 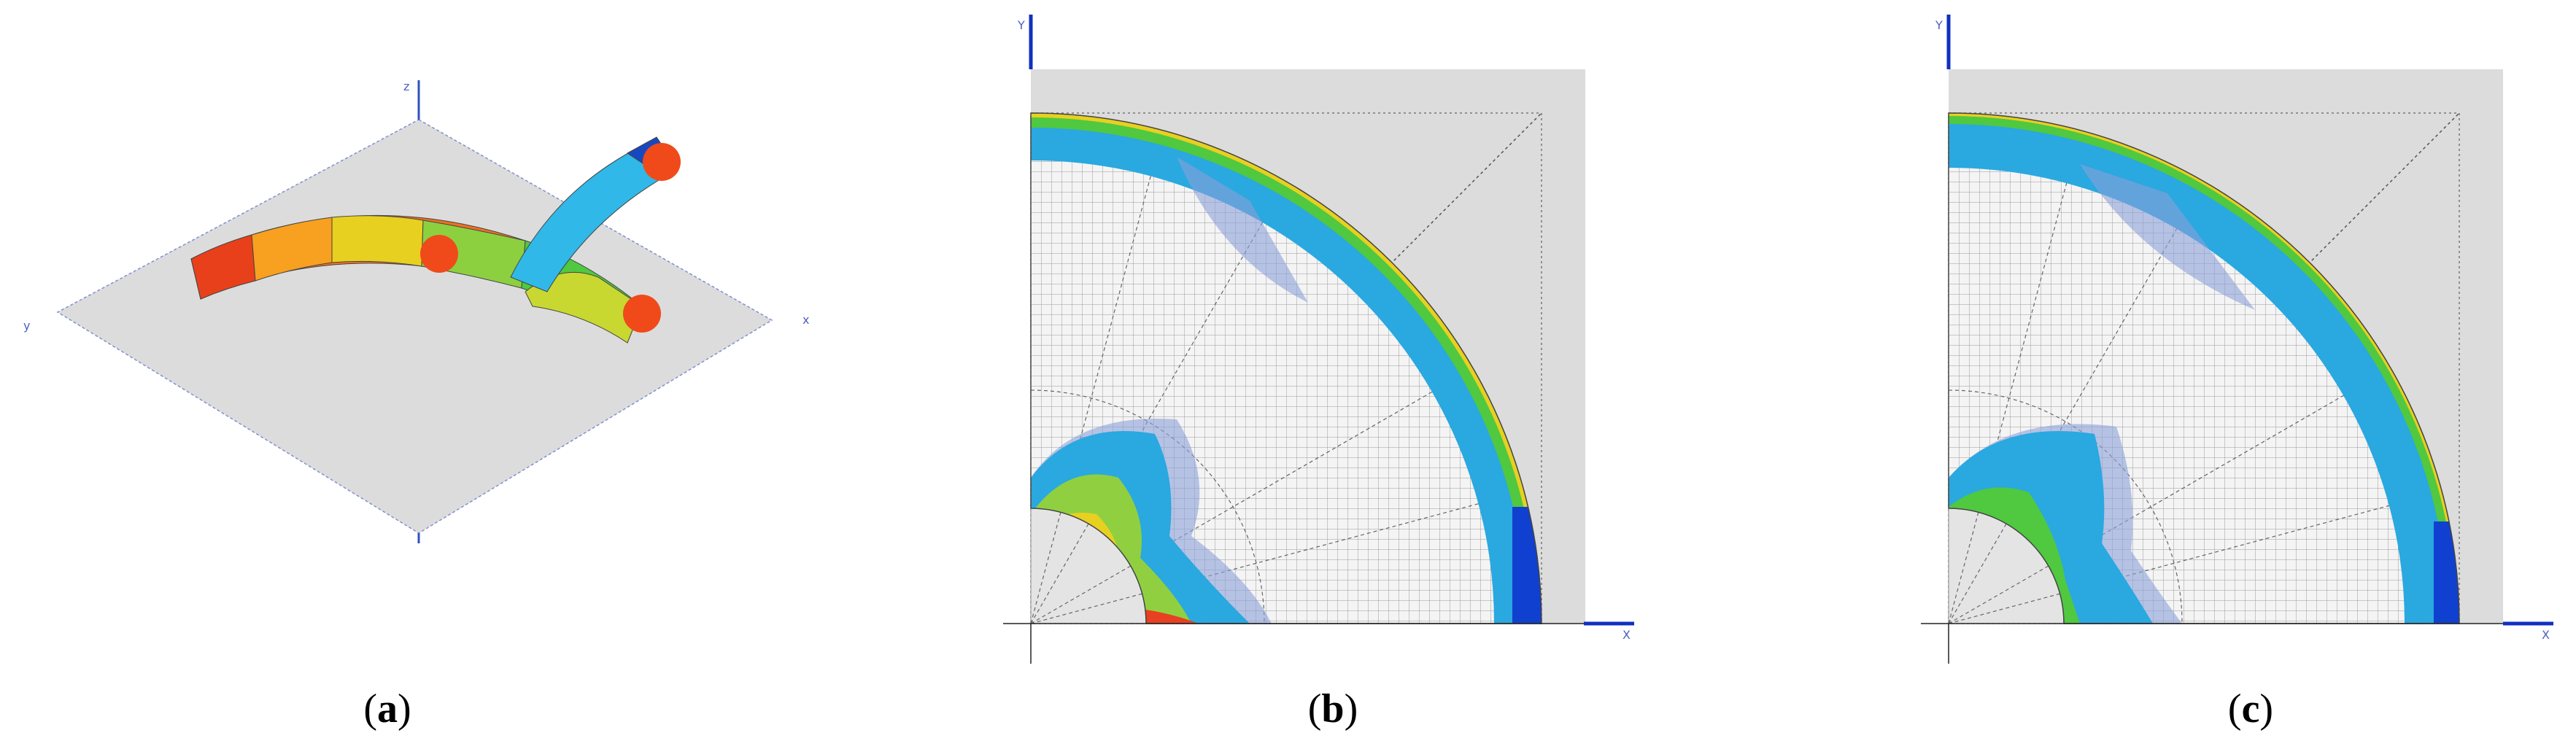 I want to click on axis-label: y, so click(x=26, y=326).